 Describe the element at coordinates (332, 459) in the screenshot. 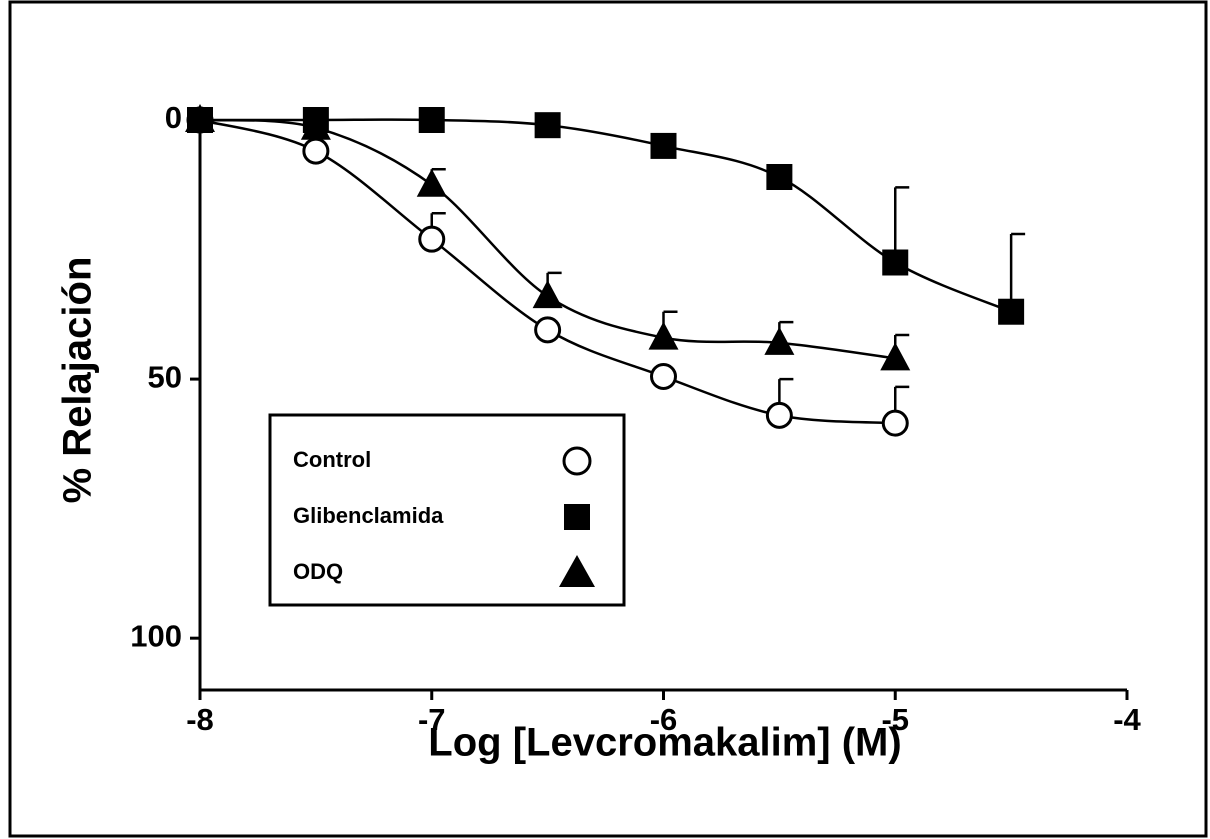

I see `legend-label: Control` at that location.